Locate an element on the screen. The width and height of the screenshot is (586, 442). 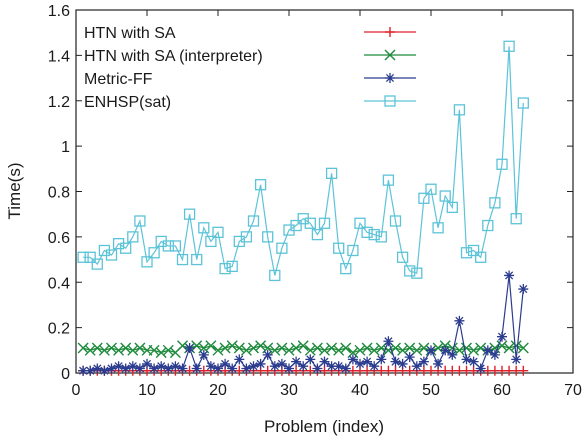
y-axis-title: Time(s) is located at coordinates (14, 191).